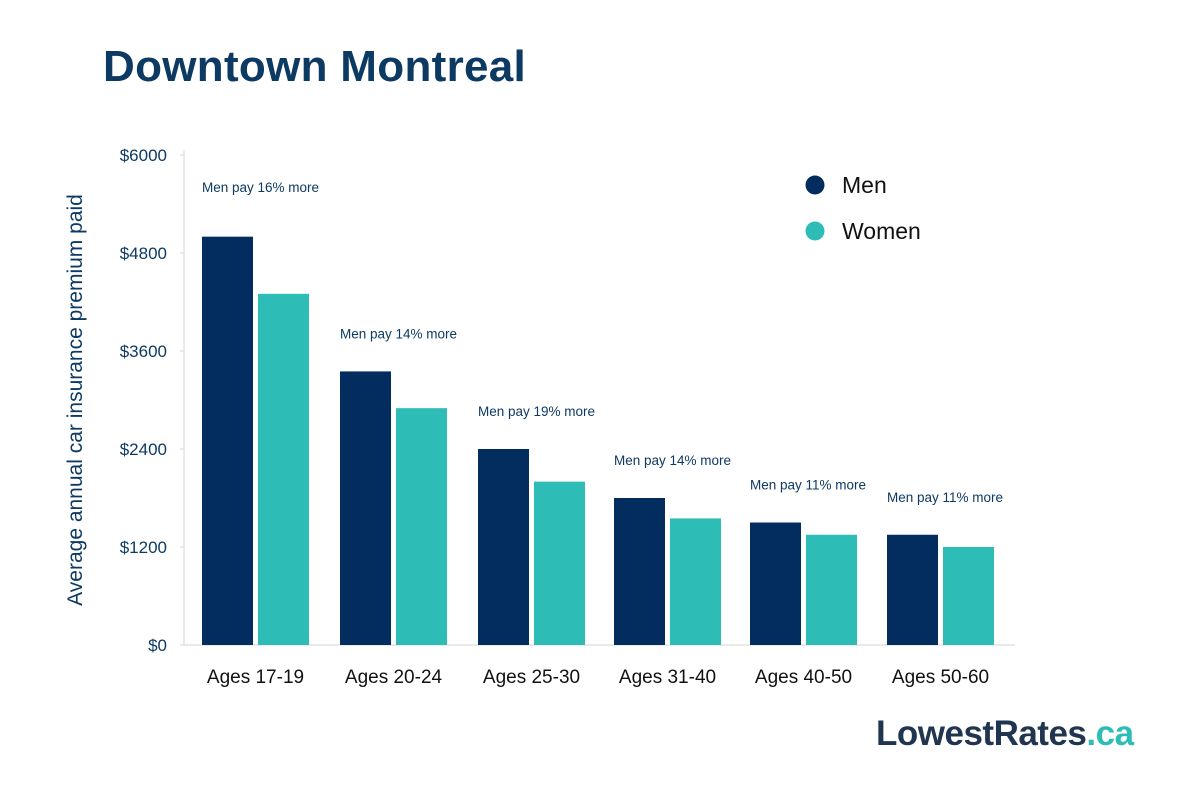 The height and width of the screenshot is (800, 1200). I want to click on y-tick-label: $1200, so click(143, 547).